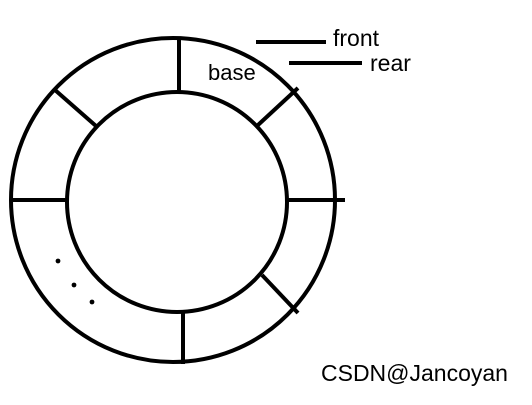 The height and width of the screenshot is (405, 532). What do you see at coordinates (390, 63) in the screenshot?
I see `rear-label: rear` at bounding box center [390, 63].